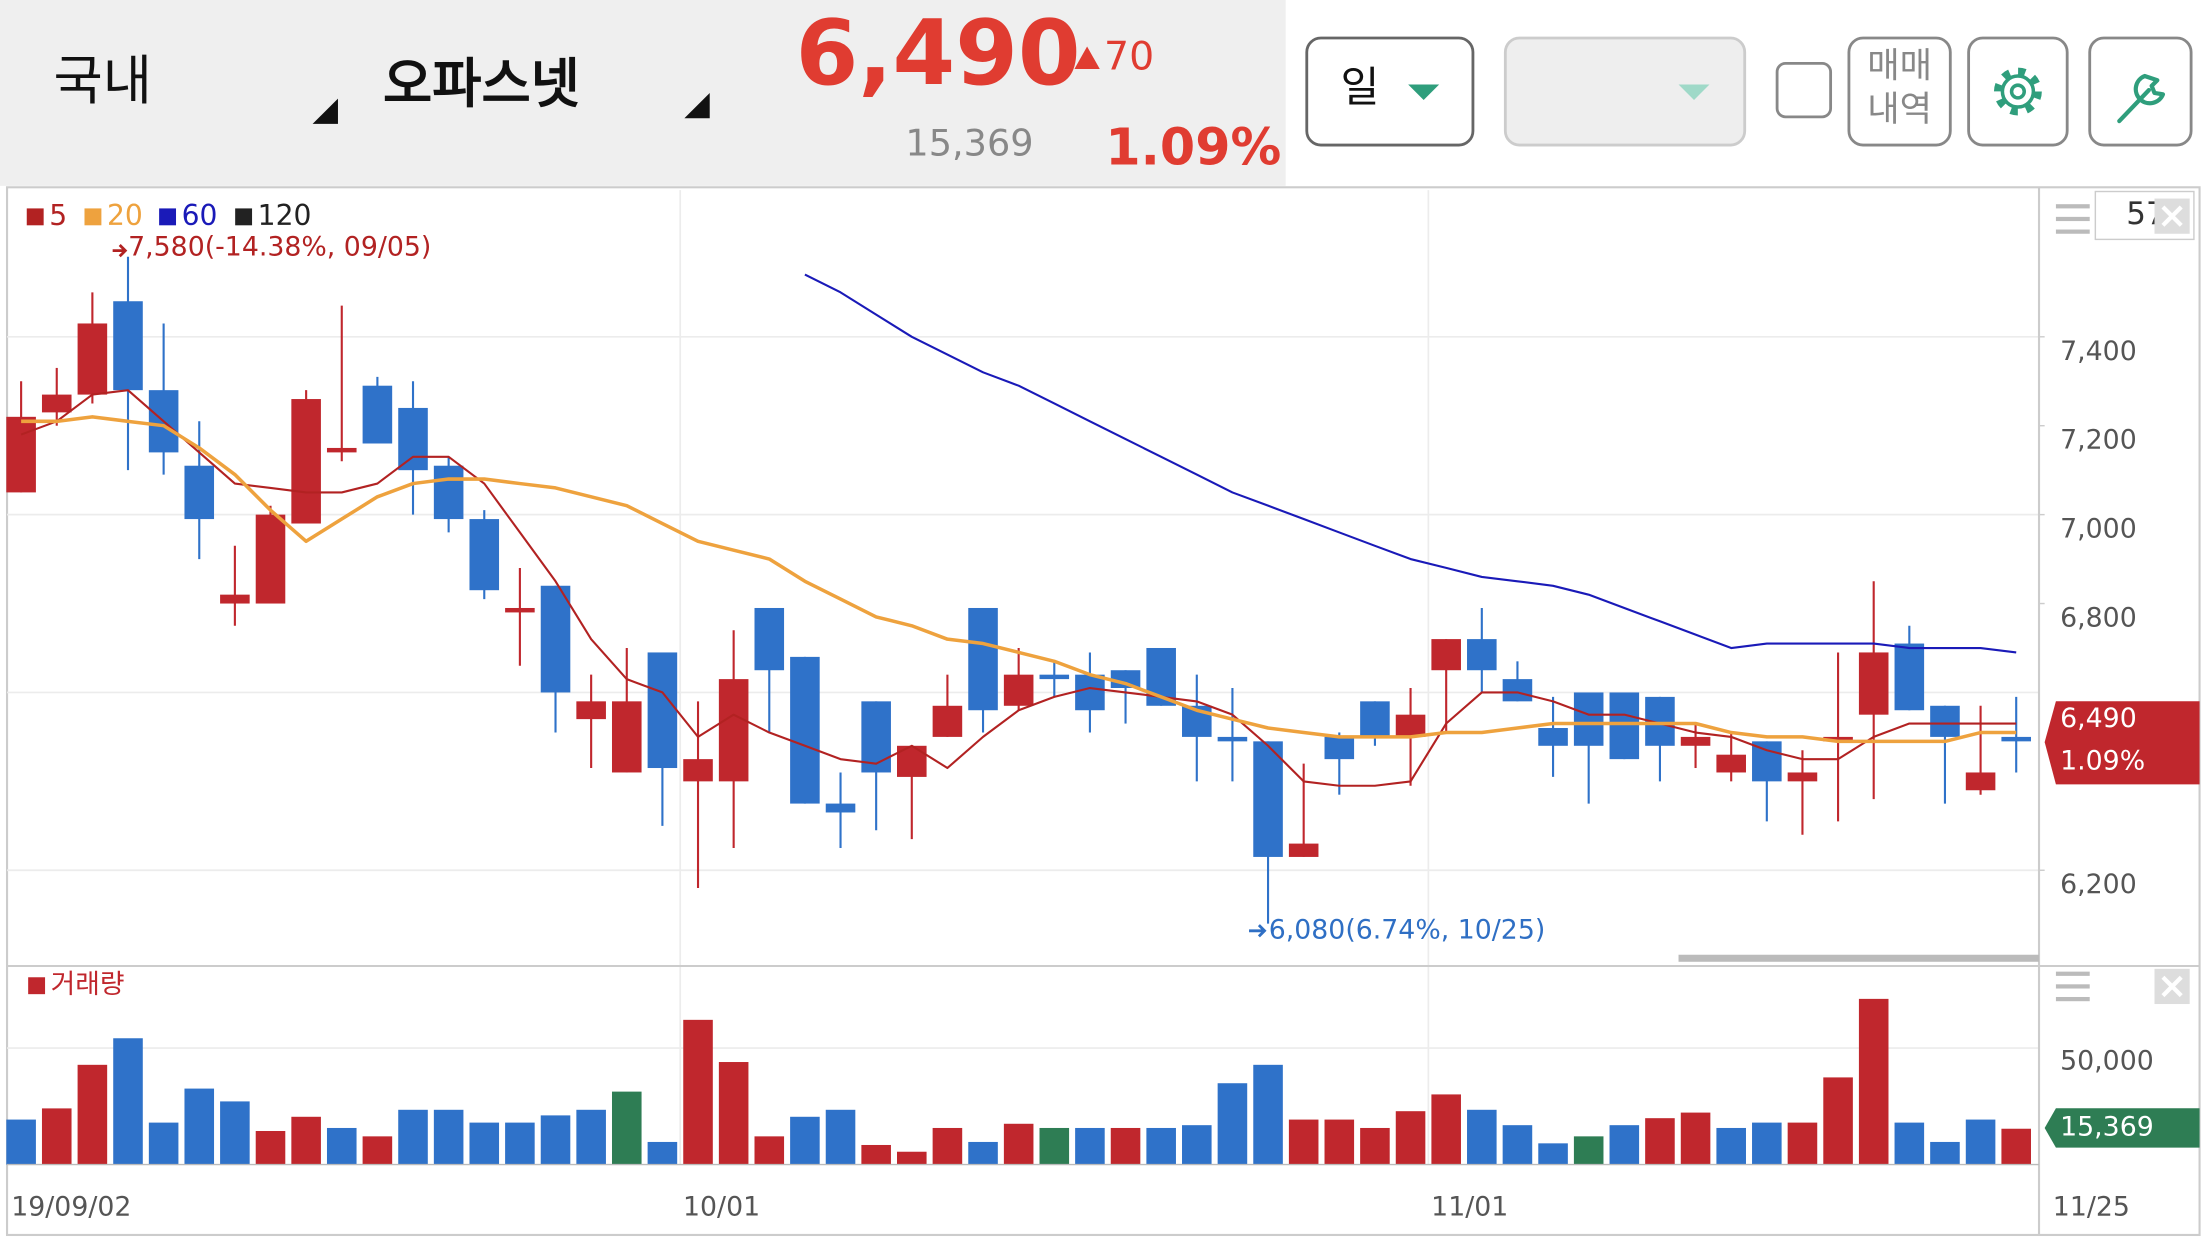 This screenshot has width=2208, height=1242. Describe the element at coordinates (938, 53) in the screenshot. I see `current-price: 6,490` at that location.